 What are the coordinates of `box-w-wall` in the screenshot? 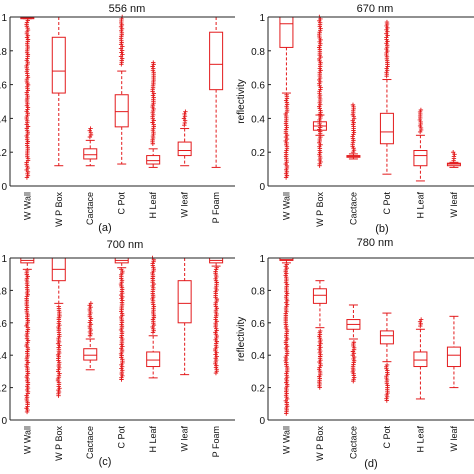 It's located at (27, 98).